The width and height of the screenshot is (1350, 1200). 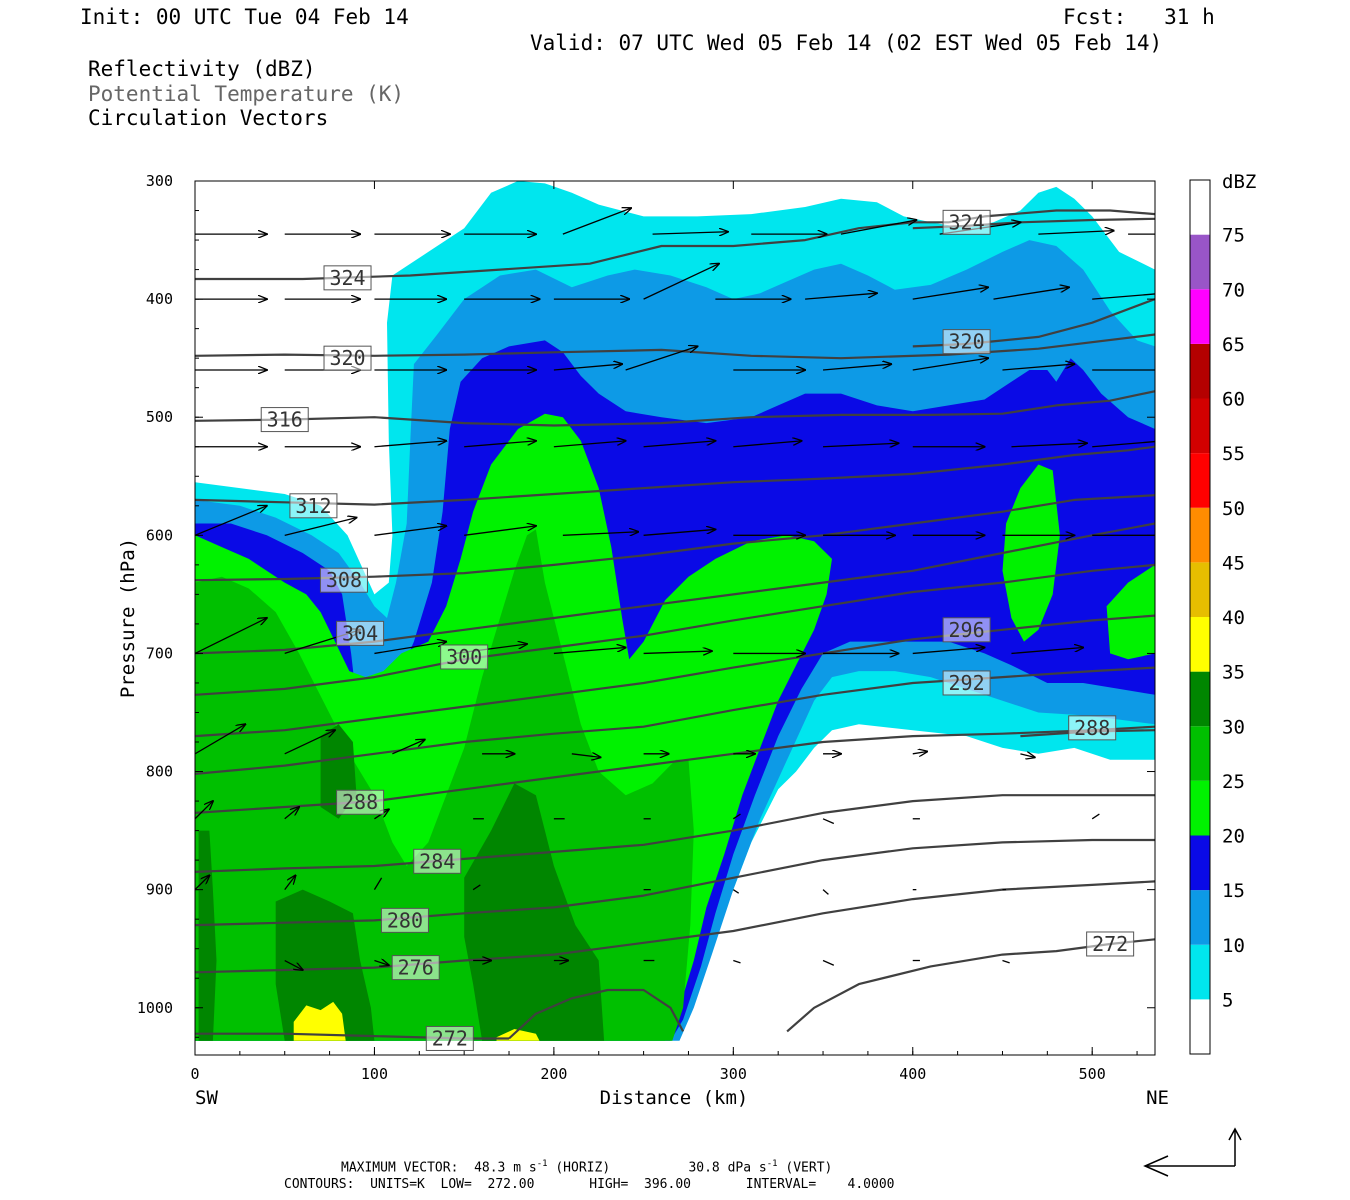 What do you see at coordinates (202, 69) in the screenshot?
I see `field-reflectivity: Reflectivity (dBZ)` at bounding box center [202, 69].